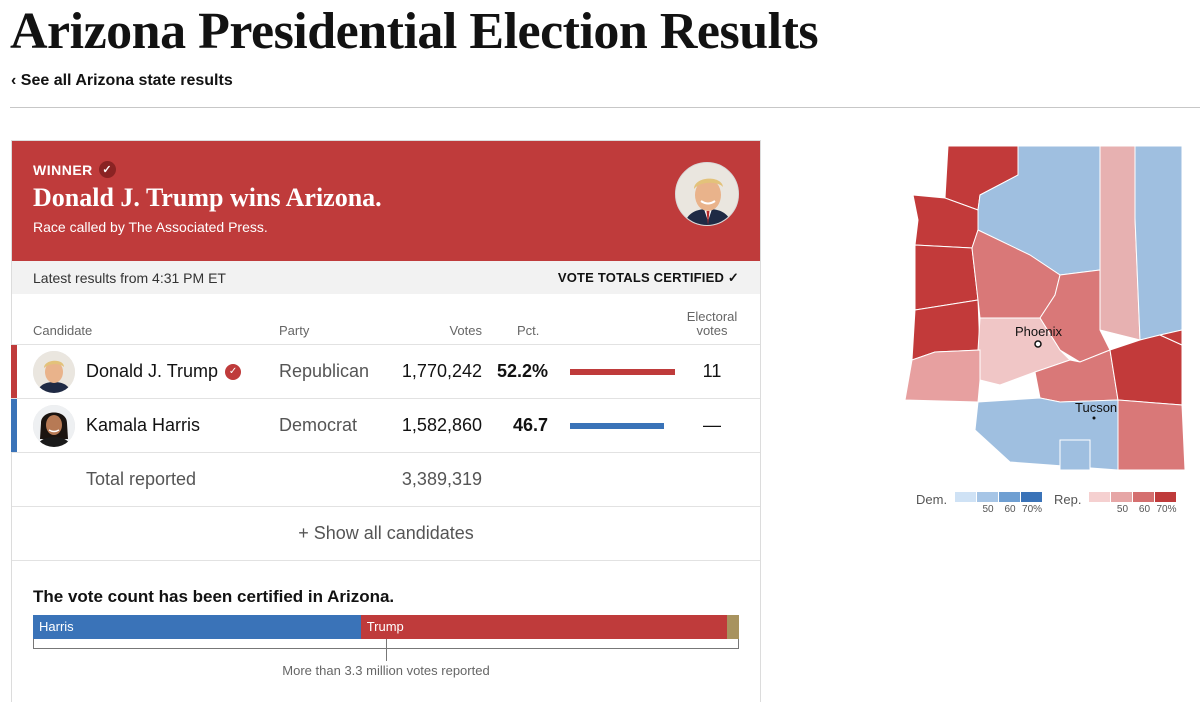  What do you see at coordinates (1151, 435) in the screenshot?
I see `county-cochise` at bounding box center [1151, 435].